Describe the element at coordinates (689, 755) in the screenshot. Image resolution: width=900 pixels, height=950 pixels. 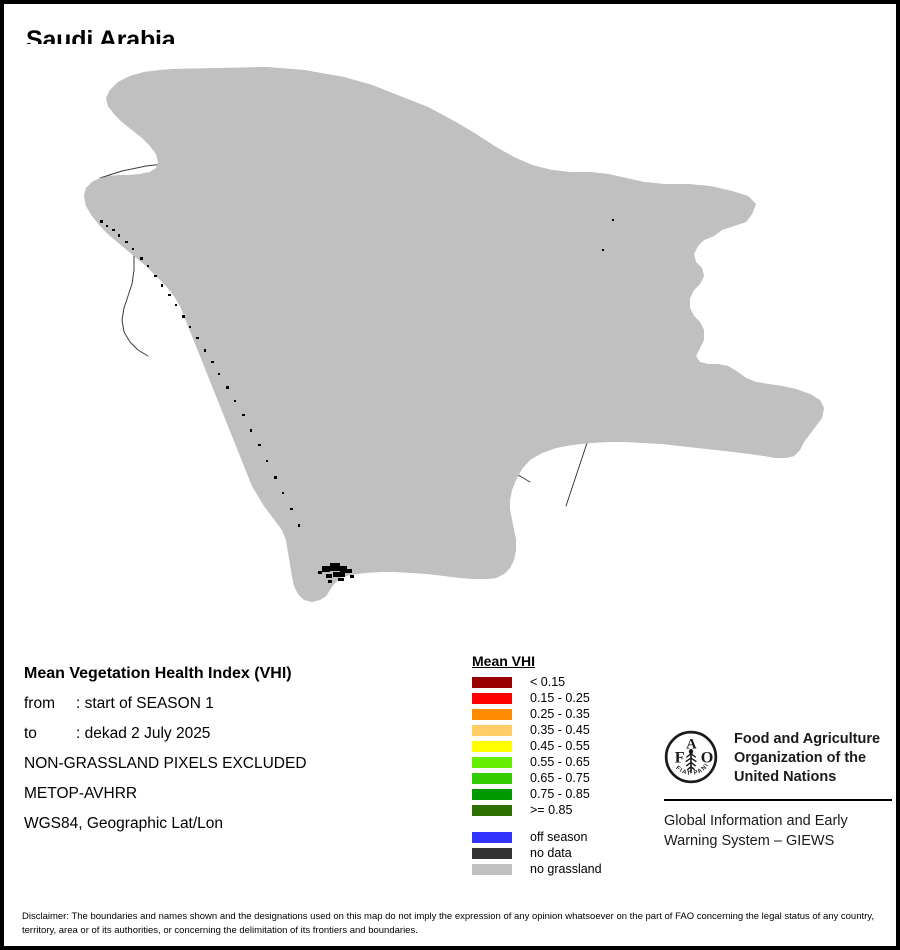
I see `fao-logo-icon: F A O FIAT PANIS` at that location.